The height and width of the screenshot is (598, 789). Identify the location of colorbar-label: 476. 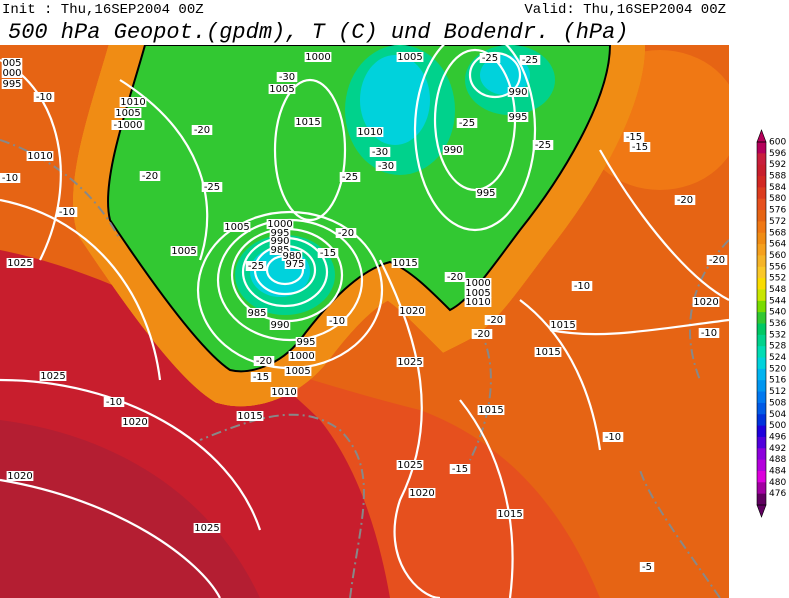
(777, 494).